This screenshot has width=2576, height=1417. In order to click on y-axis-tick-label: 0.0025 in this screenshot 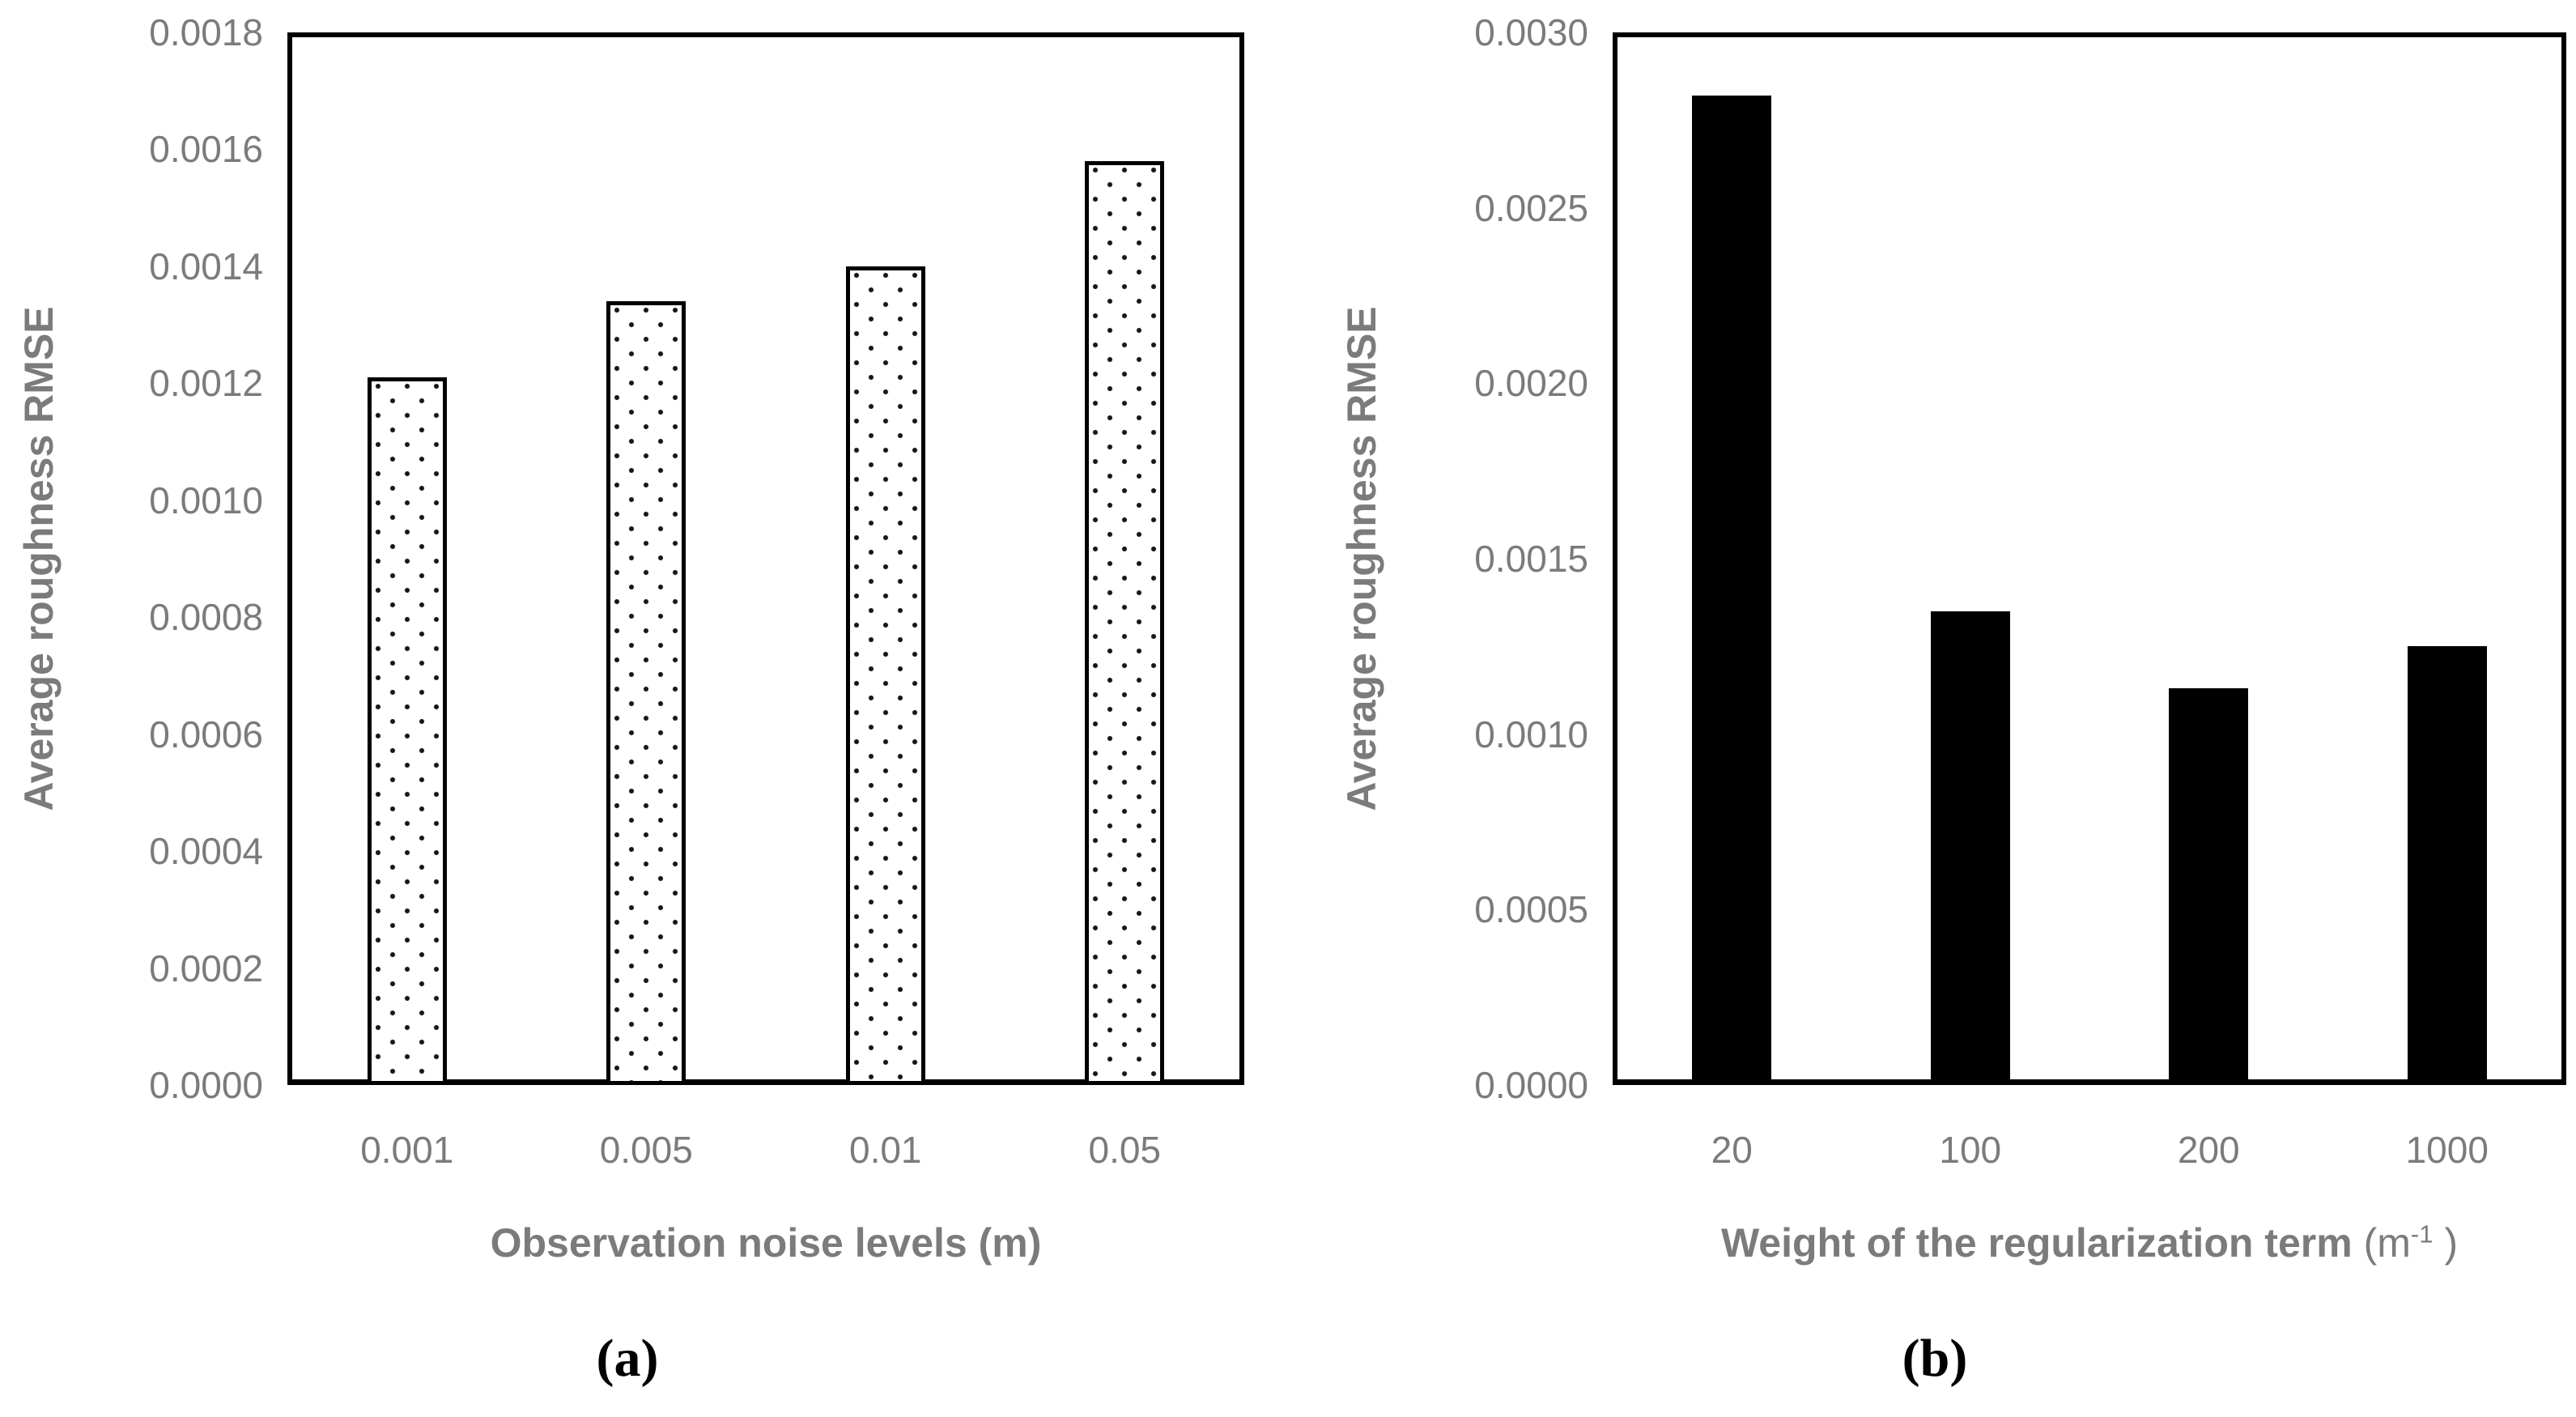, I will do `click(1531, 207)`.